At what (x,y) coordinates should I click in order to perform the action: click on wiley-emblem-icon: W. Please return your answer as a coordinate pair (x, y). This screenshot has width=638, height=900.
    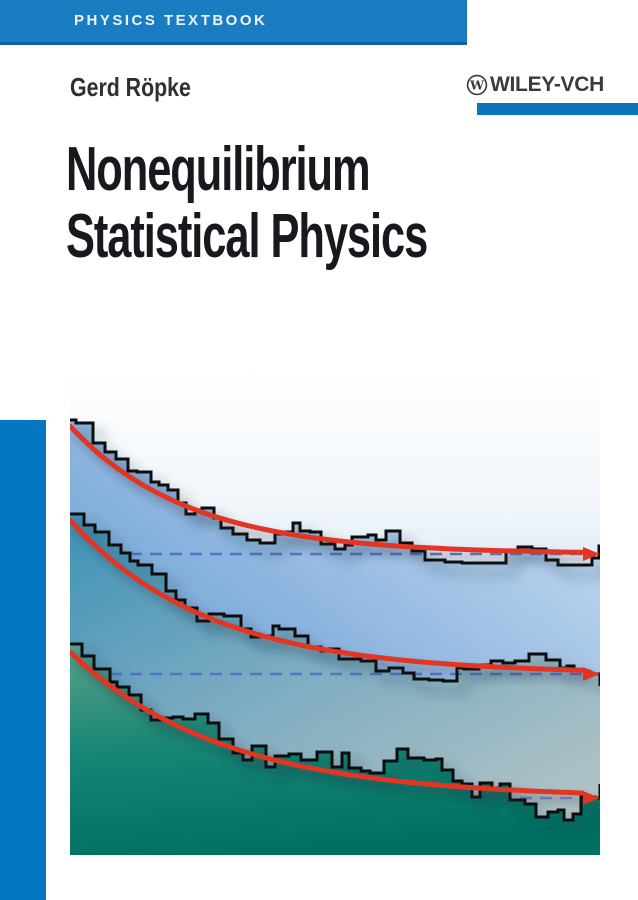
    Looking at the image, I should click on (477, 85).